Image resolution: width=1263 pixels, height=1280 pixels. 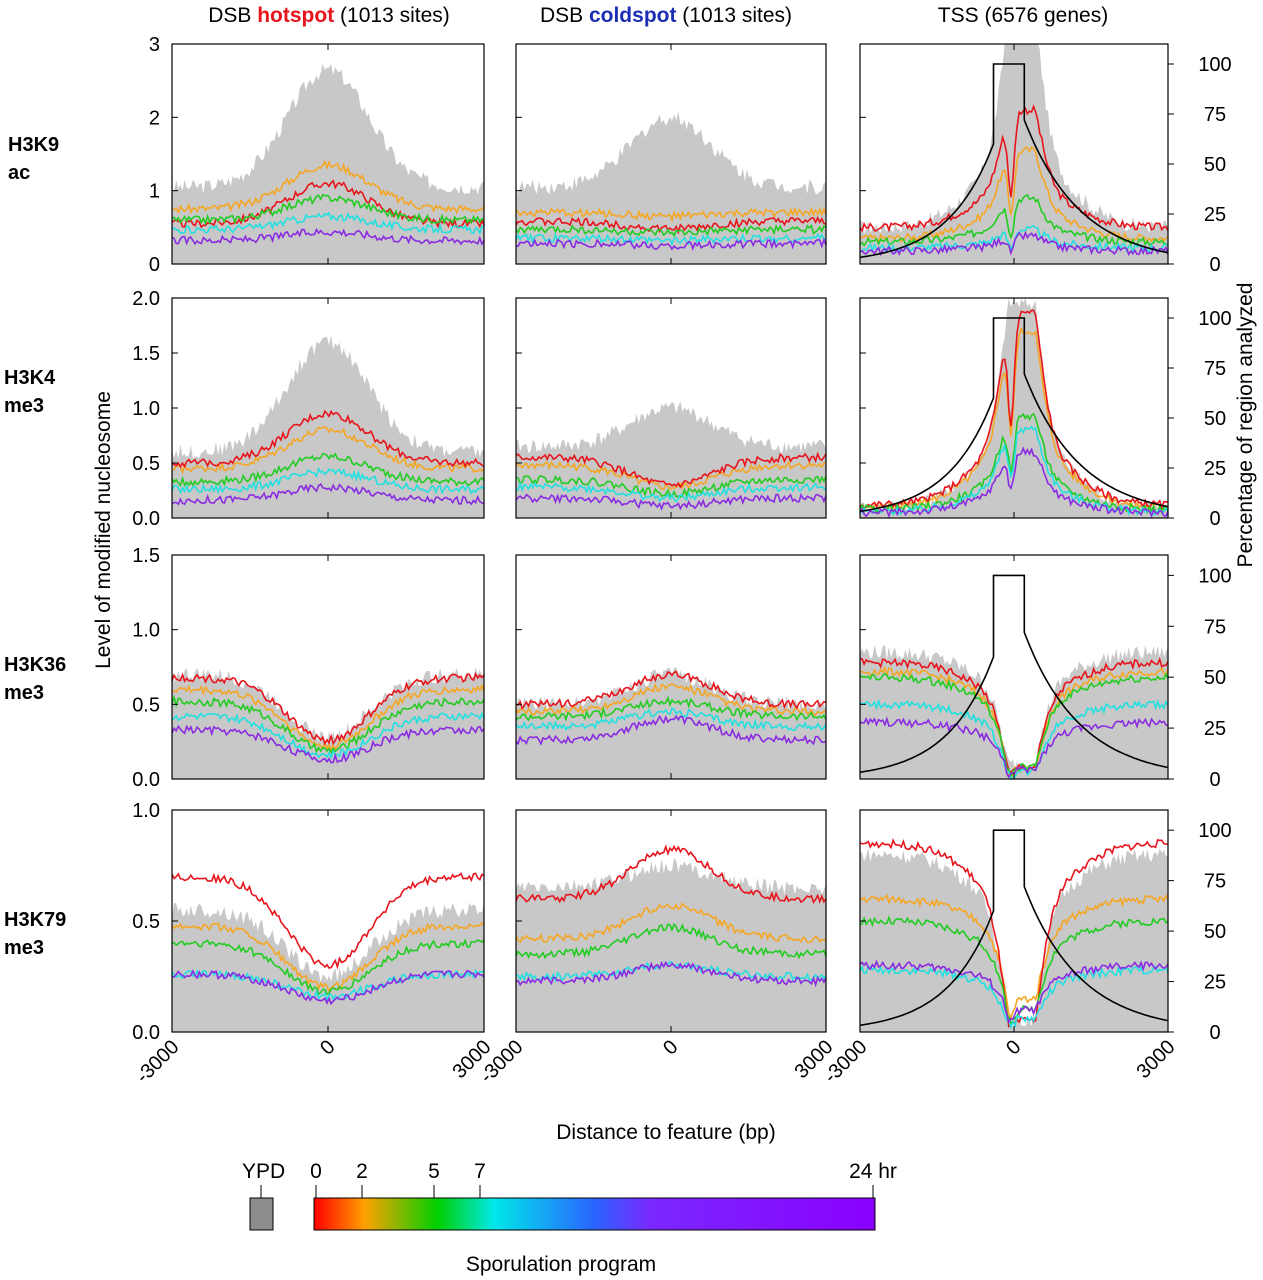 I want to click on row-label-3: H3K36 me3, so click(x=35, y=679).